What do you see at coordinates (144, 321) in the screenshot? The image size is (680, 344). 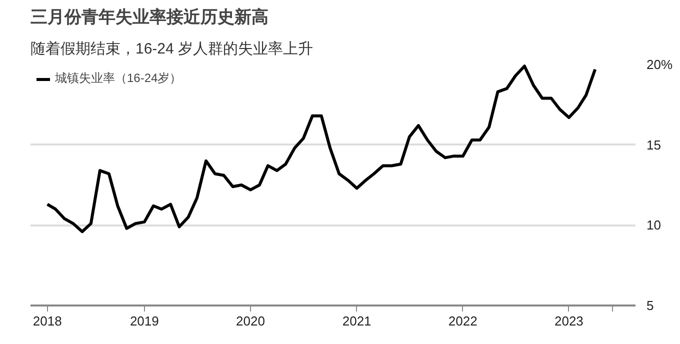 I see `x-tick-label: 2019` at bounding box center [144, 321].